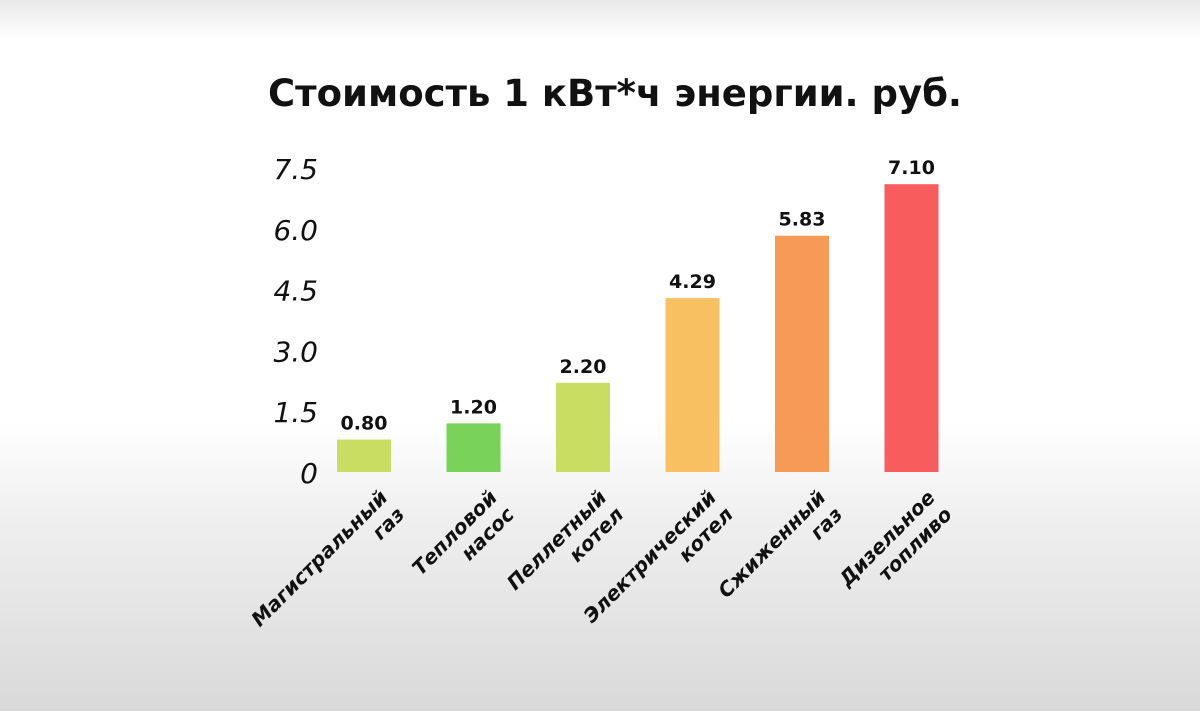 The width and height of the screenshot is (1200, 711). Describe the element at coordinates (295, 412) in the screenshot. I see `y-tick-label: 1.5` at that location.